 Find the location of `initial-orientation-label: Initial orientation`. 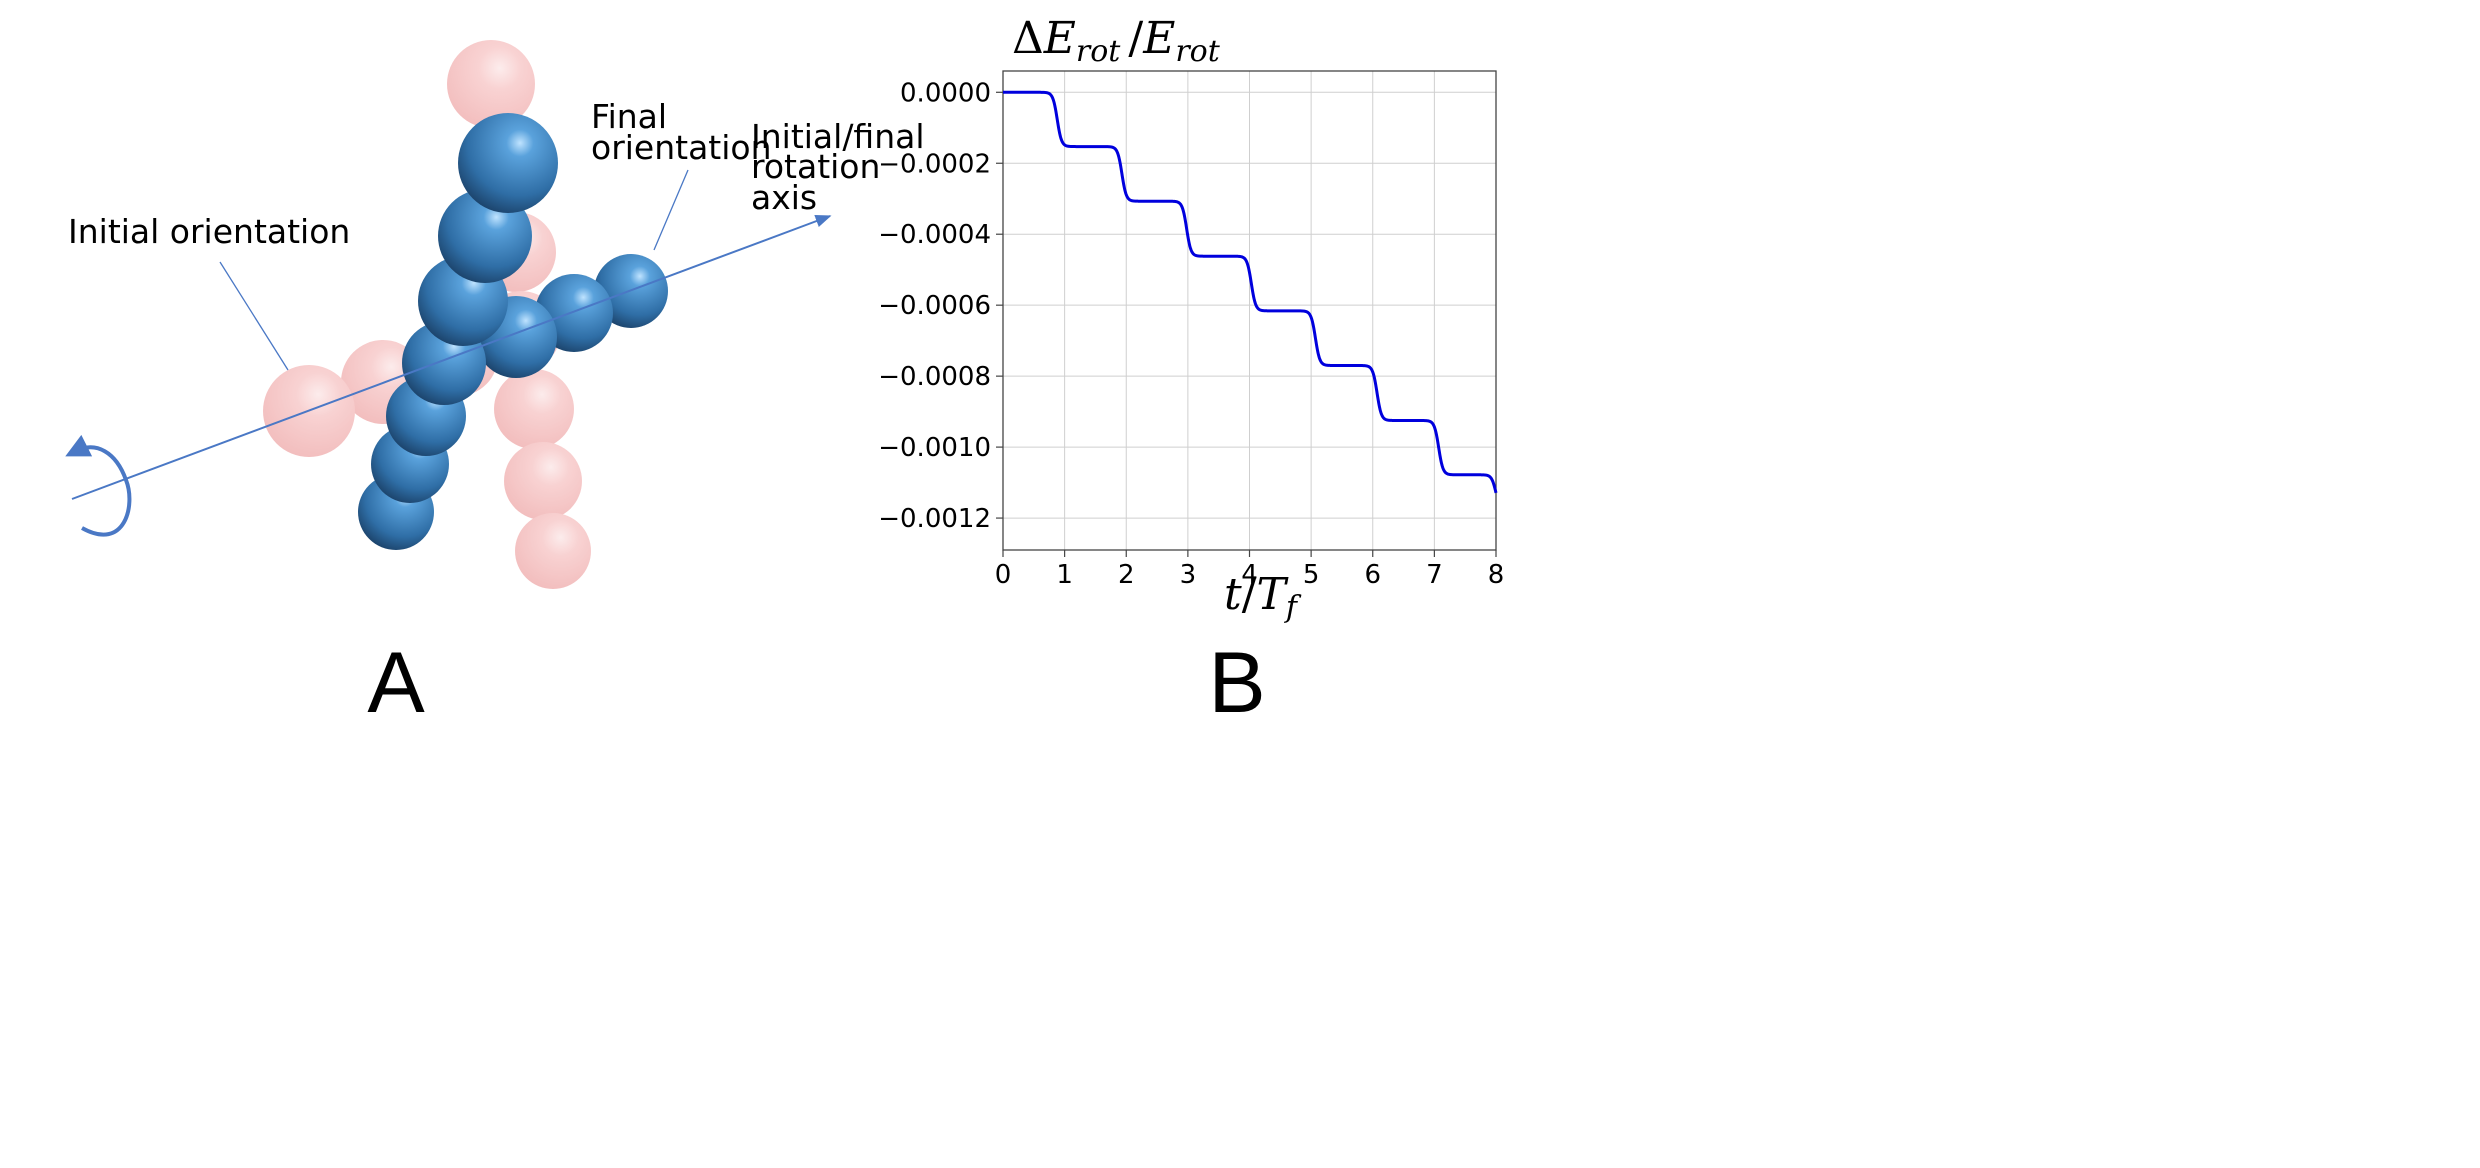

initial-orientation-label: Initial orientation is located at coordinates (209, 231).